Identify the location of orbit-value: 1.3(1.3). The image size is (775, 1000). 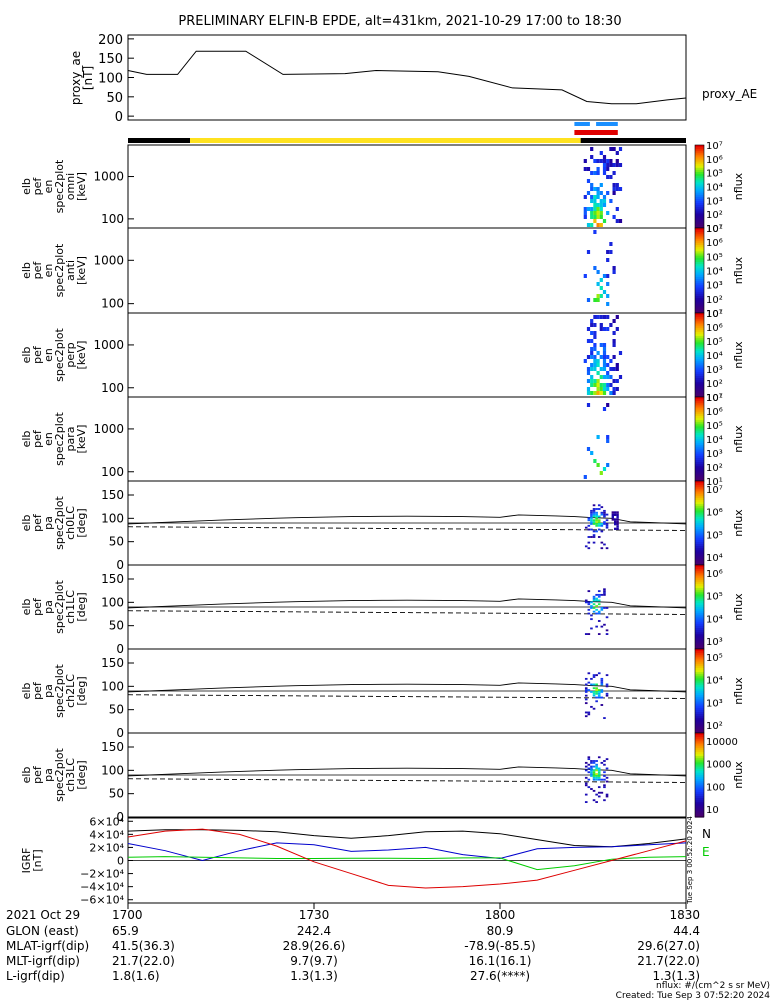
(676, 976).